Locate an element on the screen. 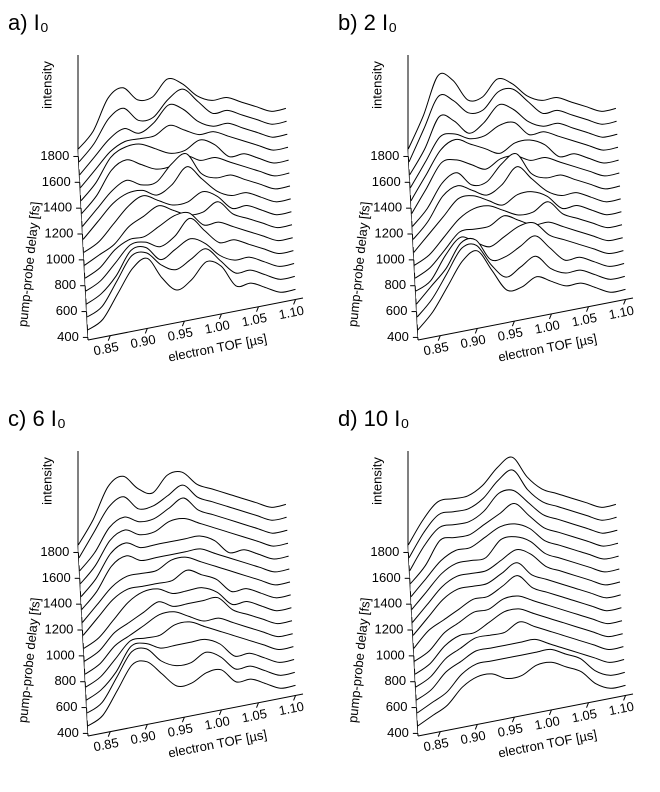 The image size is (660, 792). y-tick-label: 1400 is located at coordinates (387, 207).